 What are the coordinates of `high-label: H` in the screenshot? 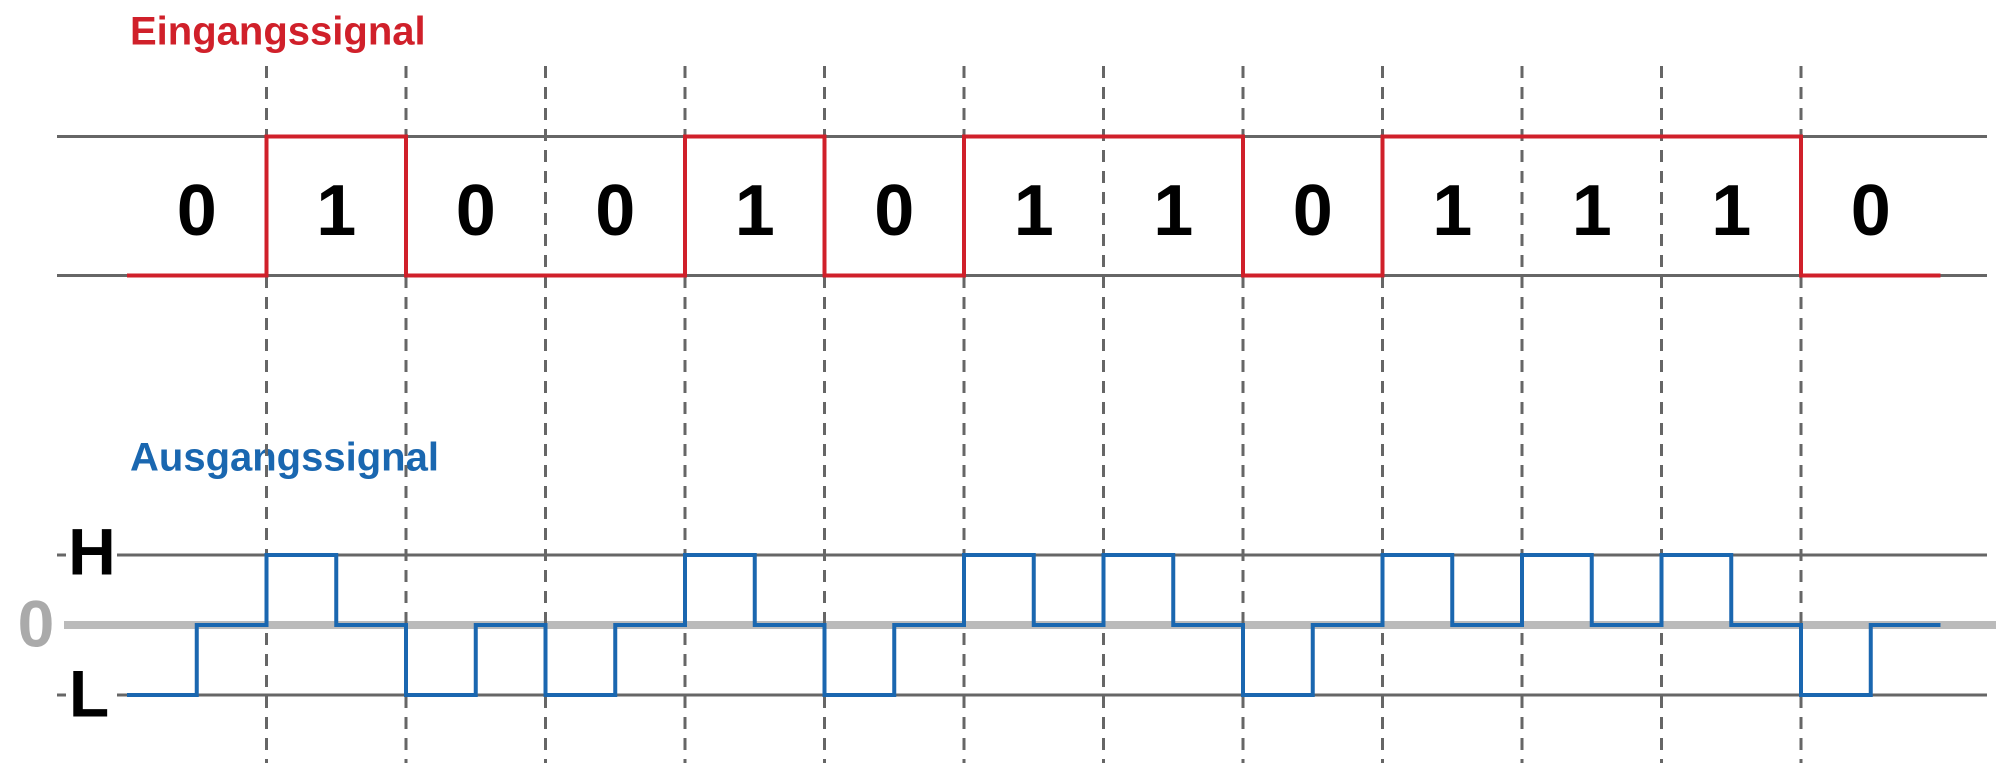 It's located at (92, 551).